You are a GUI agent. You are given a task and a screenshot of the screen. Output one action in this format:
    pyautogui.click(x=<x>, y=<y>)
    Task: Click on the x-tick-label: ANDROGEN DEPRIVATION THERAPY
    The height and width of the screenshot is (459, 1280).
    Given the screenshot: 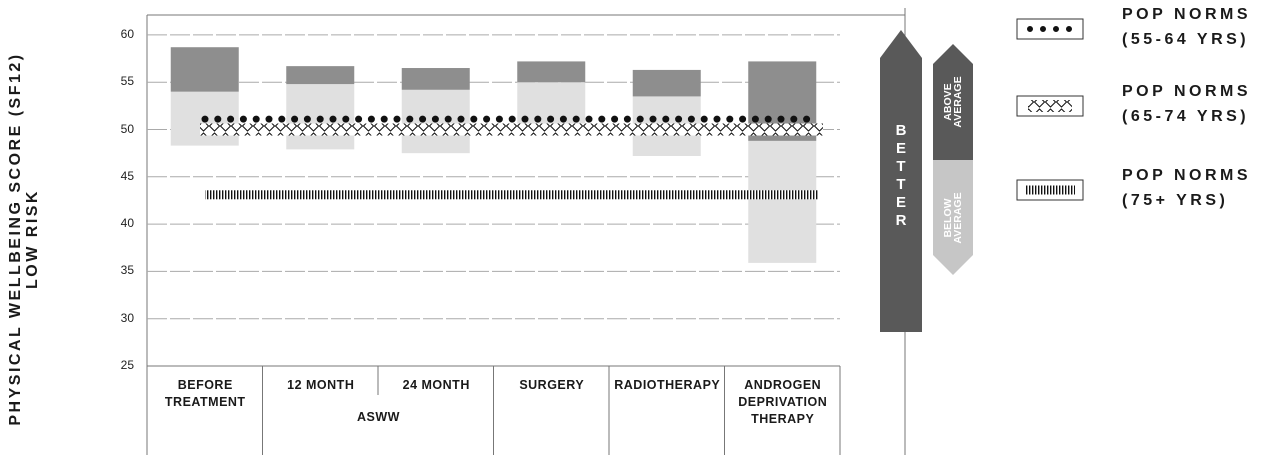 What is the action you would take?
    pyautogui.click(x=783, y=402)
    